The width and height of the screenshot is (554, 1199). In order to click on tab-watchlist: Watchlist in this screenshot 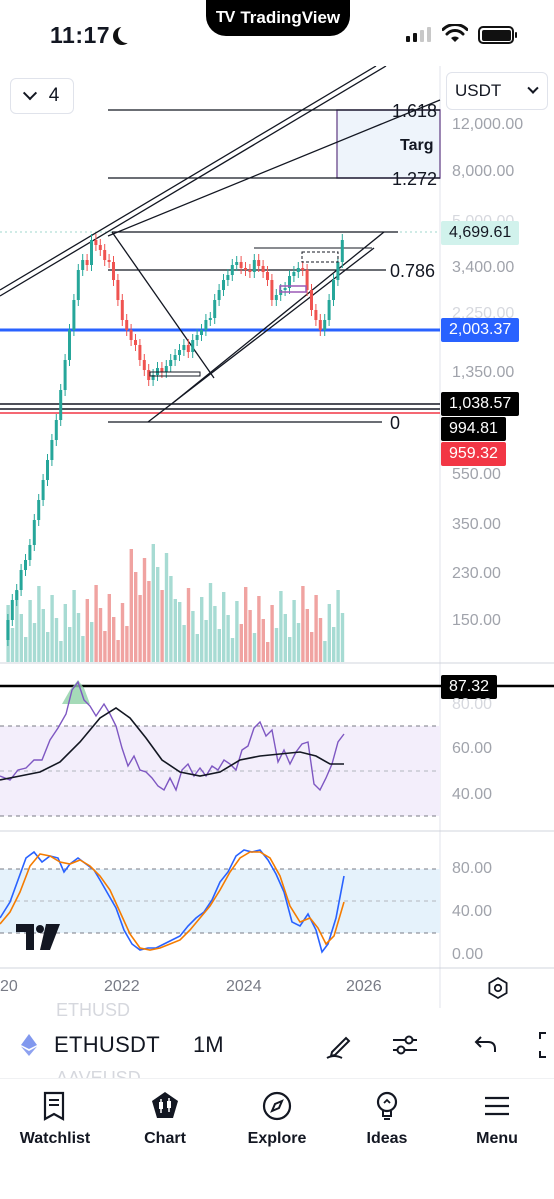, I will do `click(55, 1119)`.